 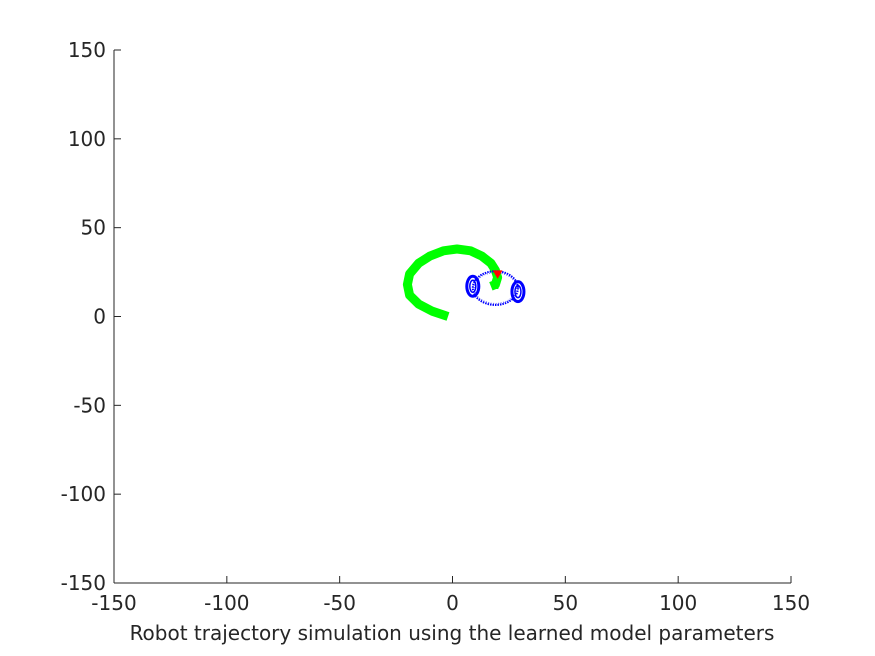 What do you see at coordinates (87, 139) in the screenshot?
I see `y-tick-label: 100` at bounding box center [87, 139].